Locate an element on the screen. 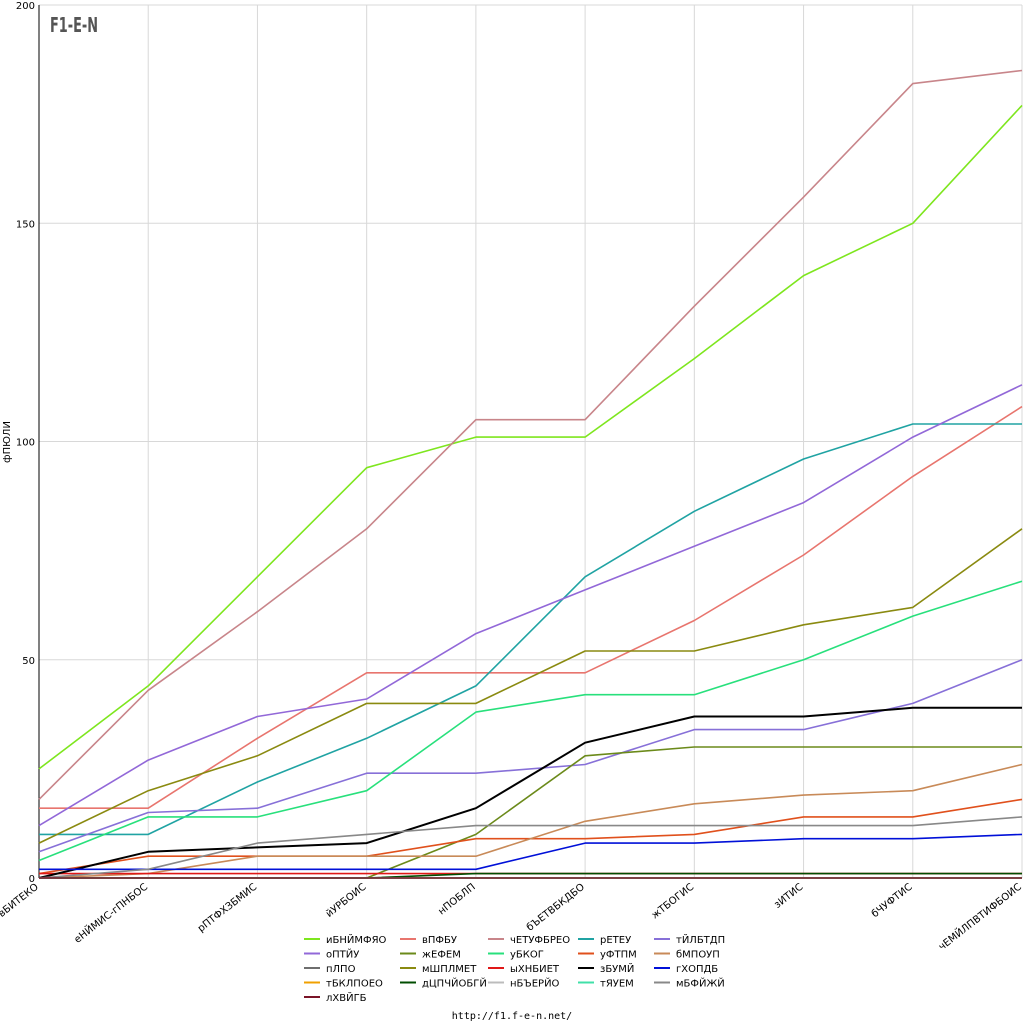 The height and width of the screenshot is (1024, 1024). legend-label: зБУМЙ is located at coordinates (617, 968).